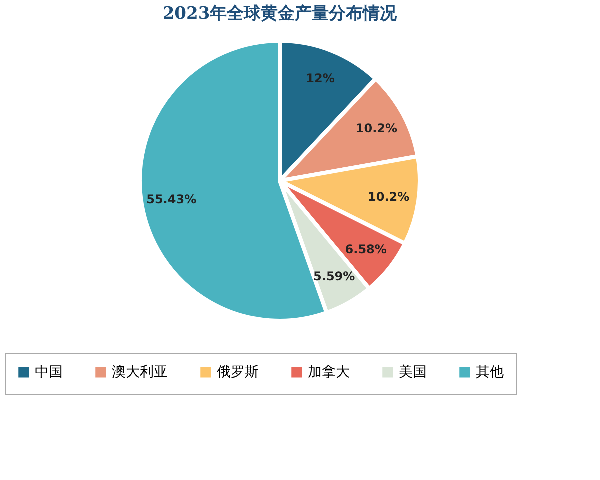 The image size is (600, 480). I want to click on legend-label: 中国, so click(49, 372).